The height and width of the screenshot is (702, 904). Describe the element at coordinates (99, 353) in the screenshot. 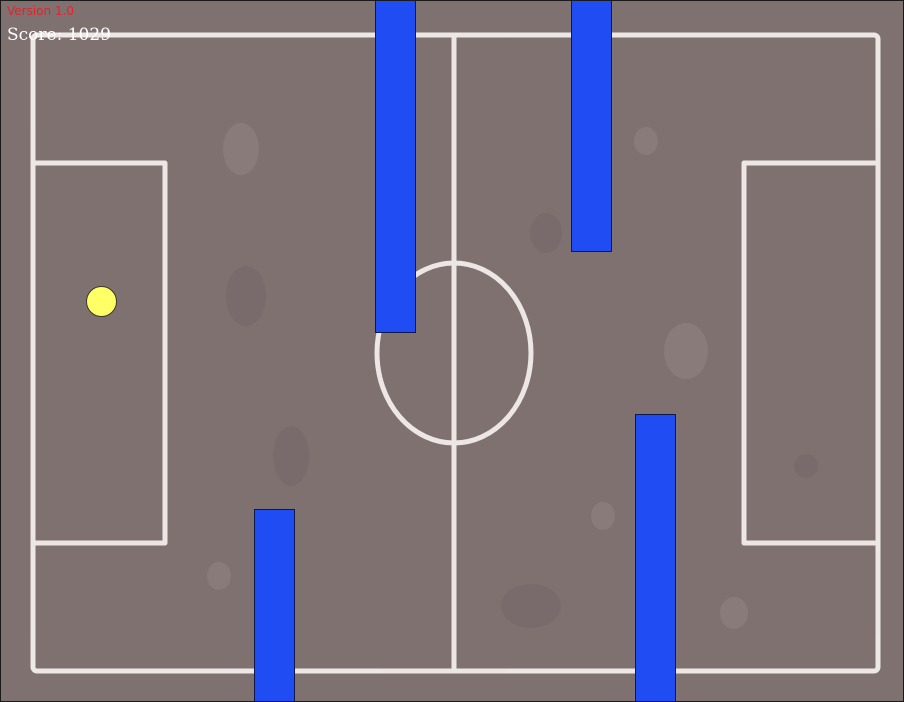

I see `left-penalty-box` at that location.